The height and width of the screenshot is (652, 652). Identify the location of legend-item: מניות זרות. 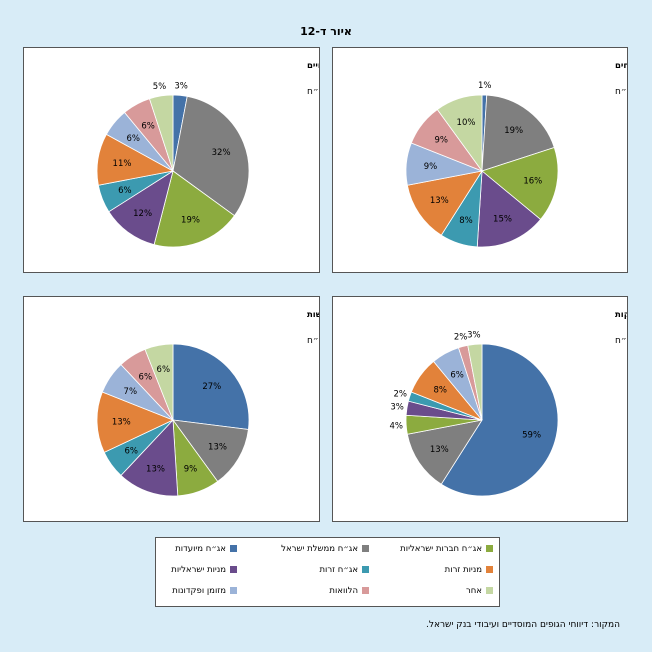
(469, 570).